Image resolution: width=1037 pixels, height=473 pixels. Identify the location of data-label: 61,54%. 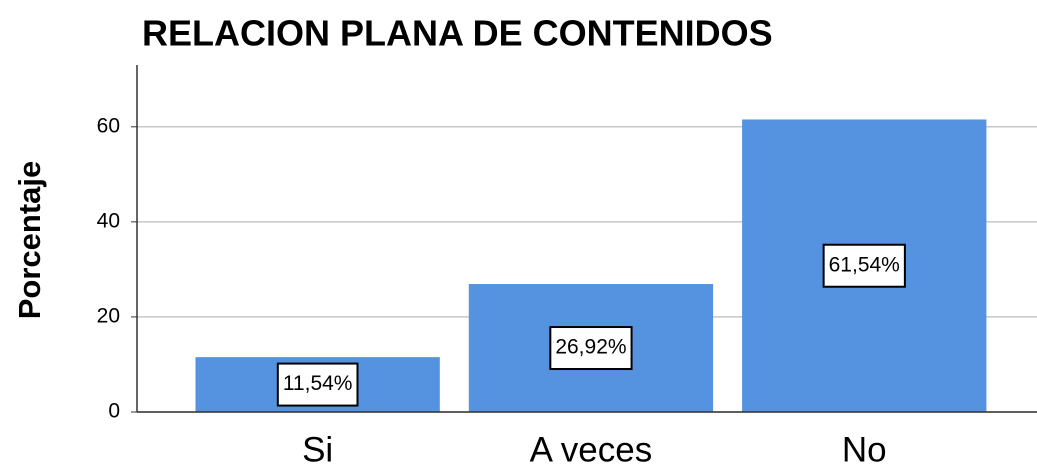
(864, 264).